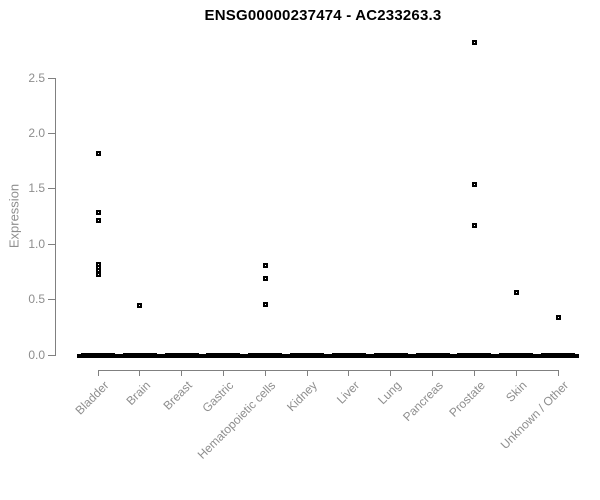 The width and height of the screenshot is (600, 500). I want to click on x-tick-label: Hematopoietic cells, so click(237, 420).